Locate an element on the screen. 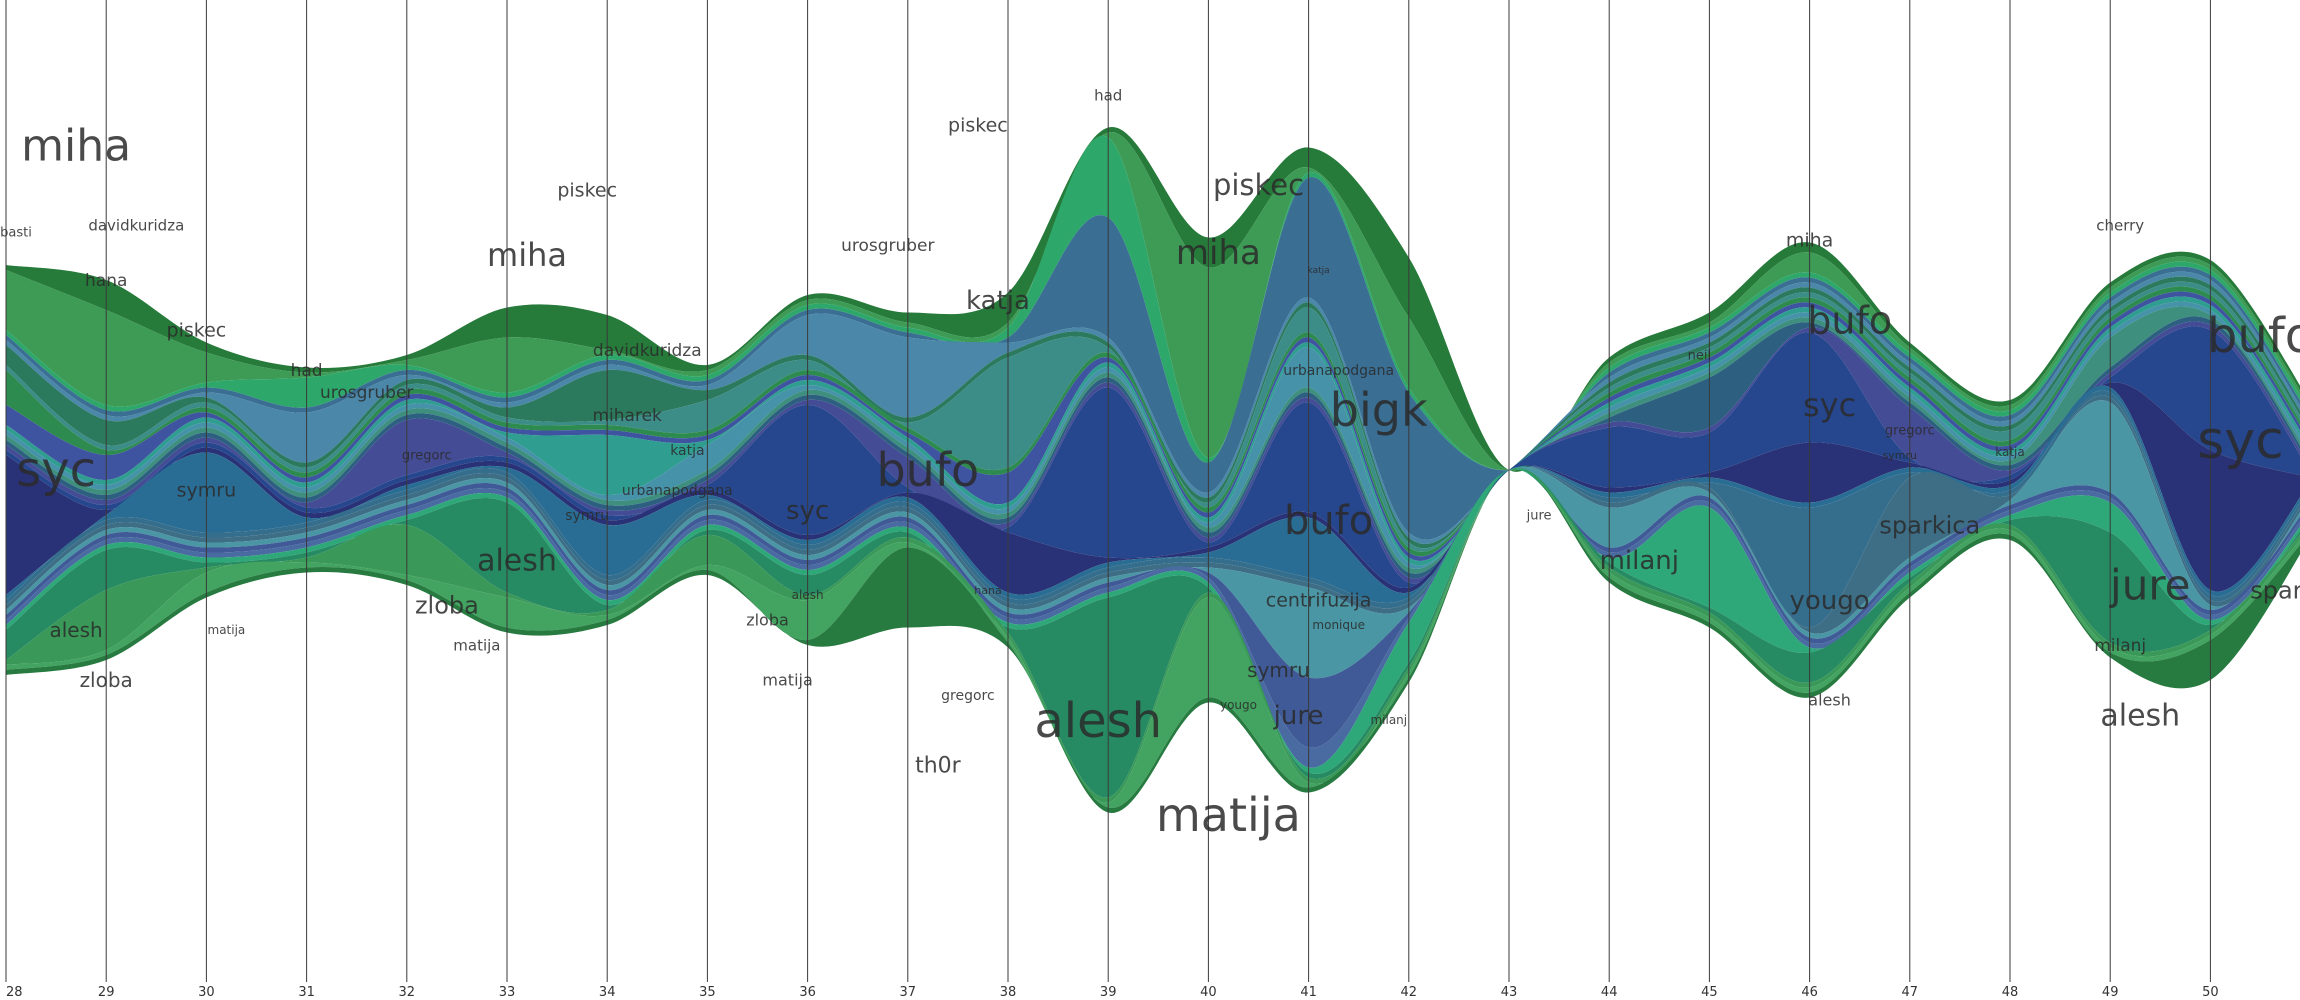  x-tick-label: 45 is located at coordinates (1709, 992).